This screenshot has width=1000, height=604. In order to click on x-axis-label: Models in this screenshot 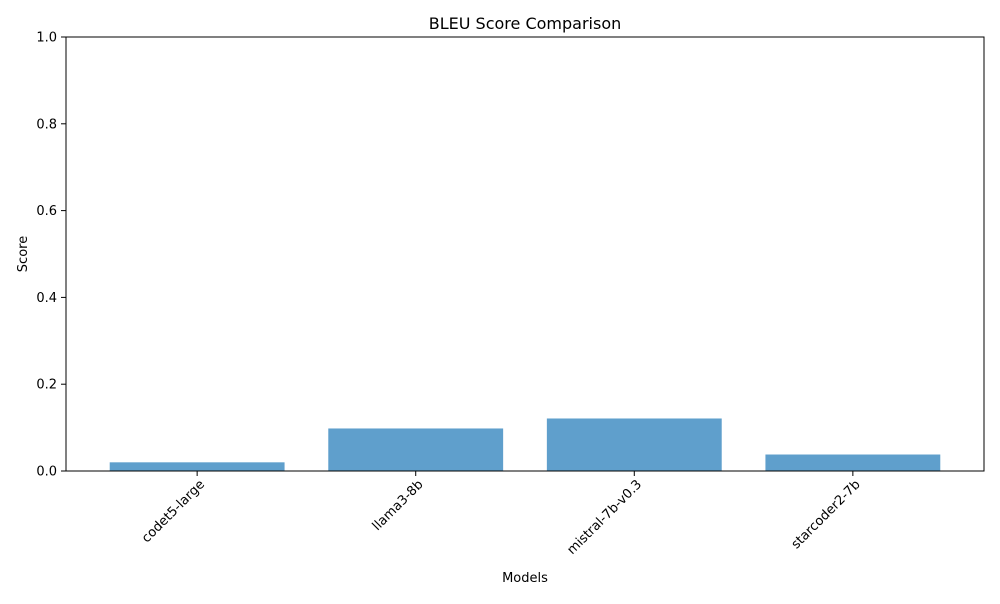, I will do `click(525, 578)`.